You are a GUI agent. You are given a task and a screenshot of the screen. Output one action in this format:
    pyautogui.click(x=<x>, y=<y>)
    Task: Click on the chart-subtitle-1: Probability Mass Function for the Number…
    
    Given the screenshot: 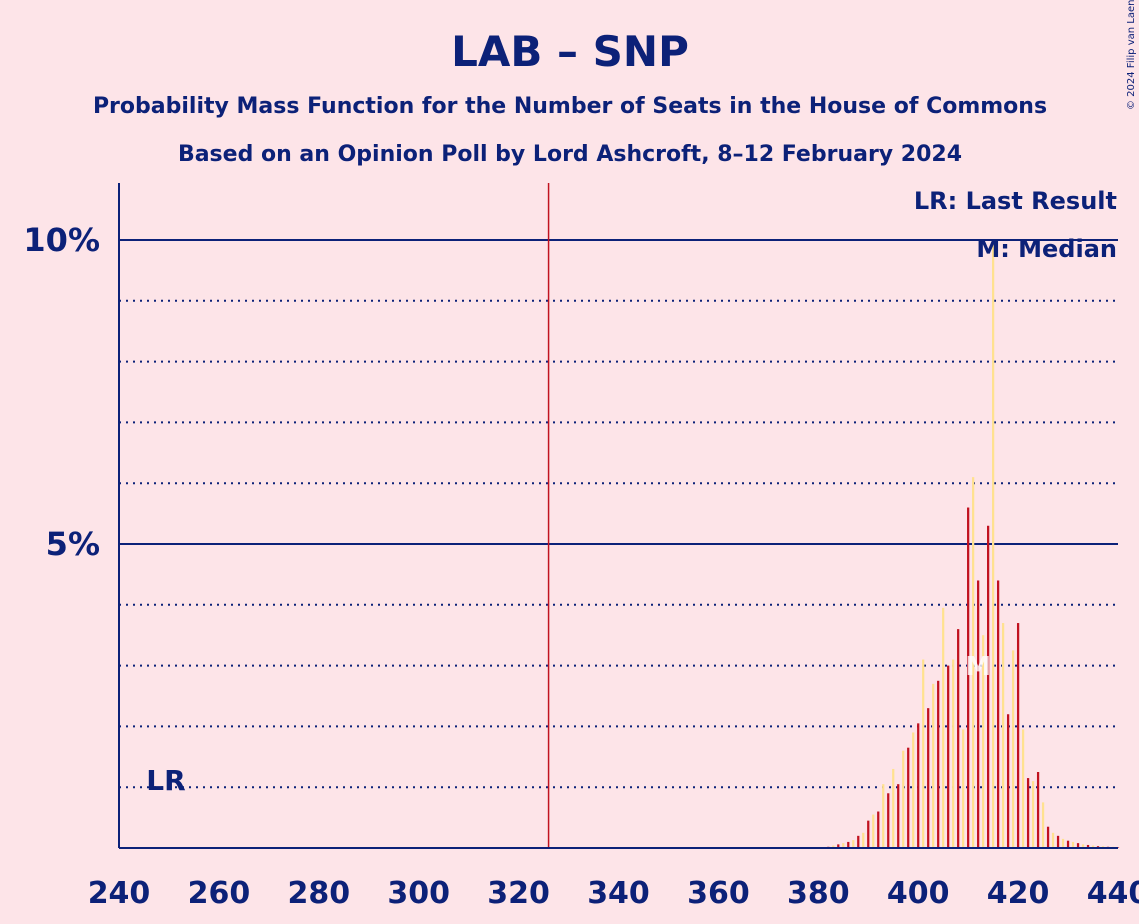 What is the action you would take?
    pyautogui.click(x=570, y=106)
    